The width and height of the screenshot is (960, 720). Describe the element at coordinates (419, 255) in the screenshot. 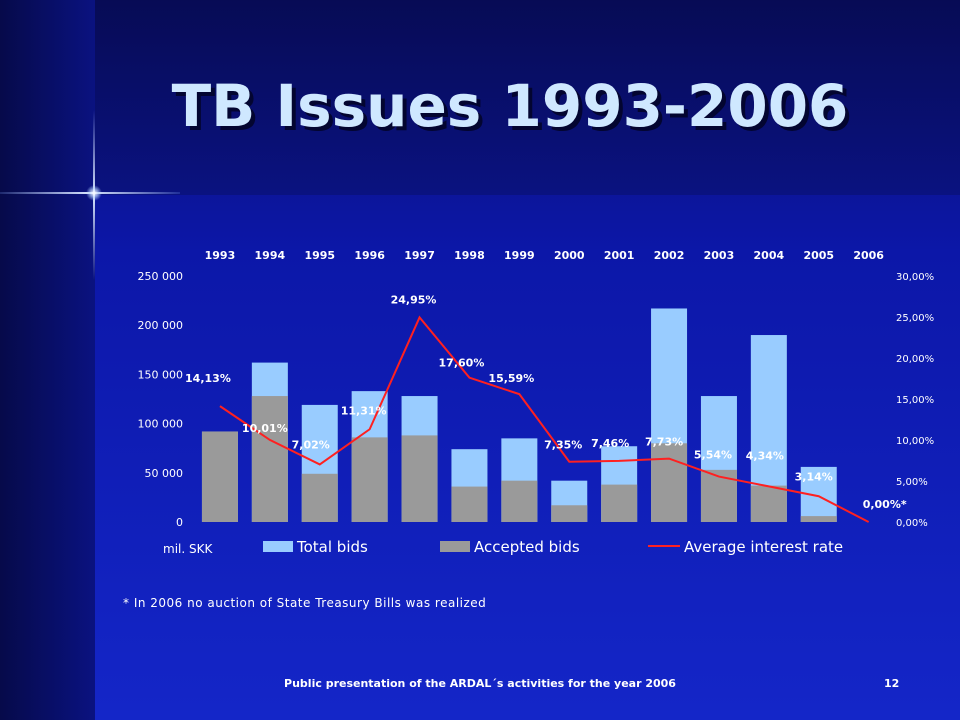

I see `year-label: 1997` at that location.